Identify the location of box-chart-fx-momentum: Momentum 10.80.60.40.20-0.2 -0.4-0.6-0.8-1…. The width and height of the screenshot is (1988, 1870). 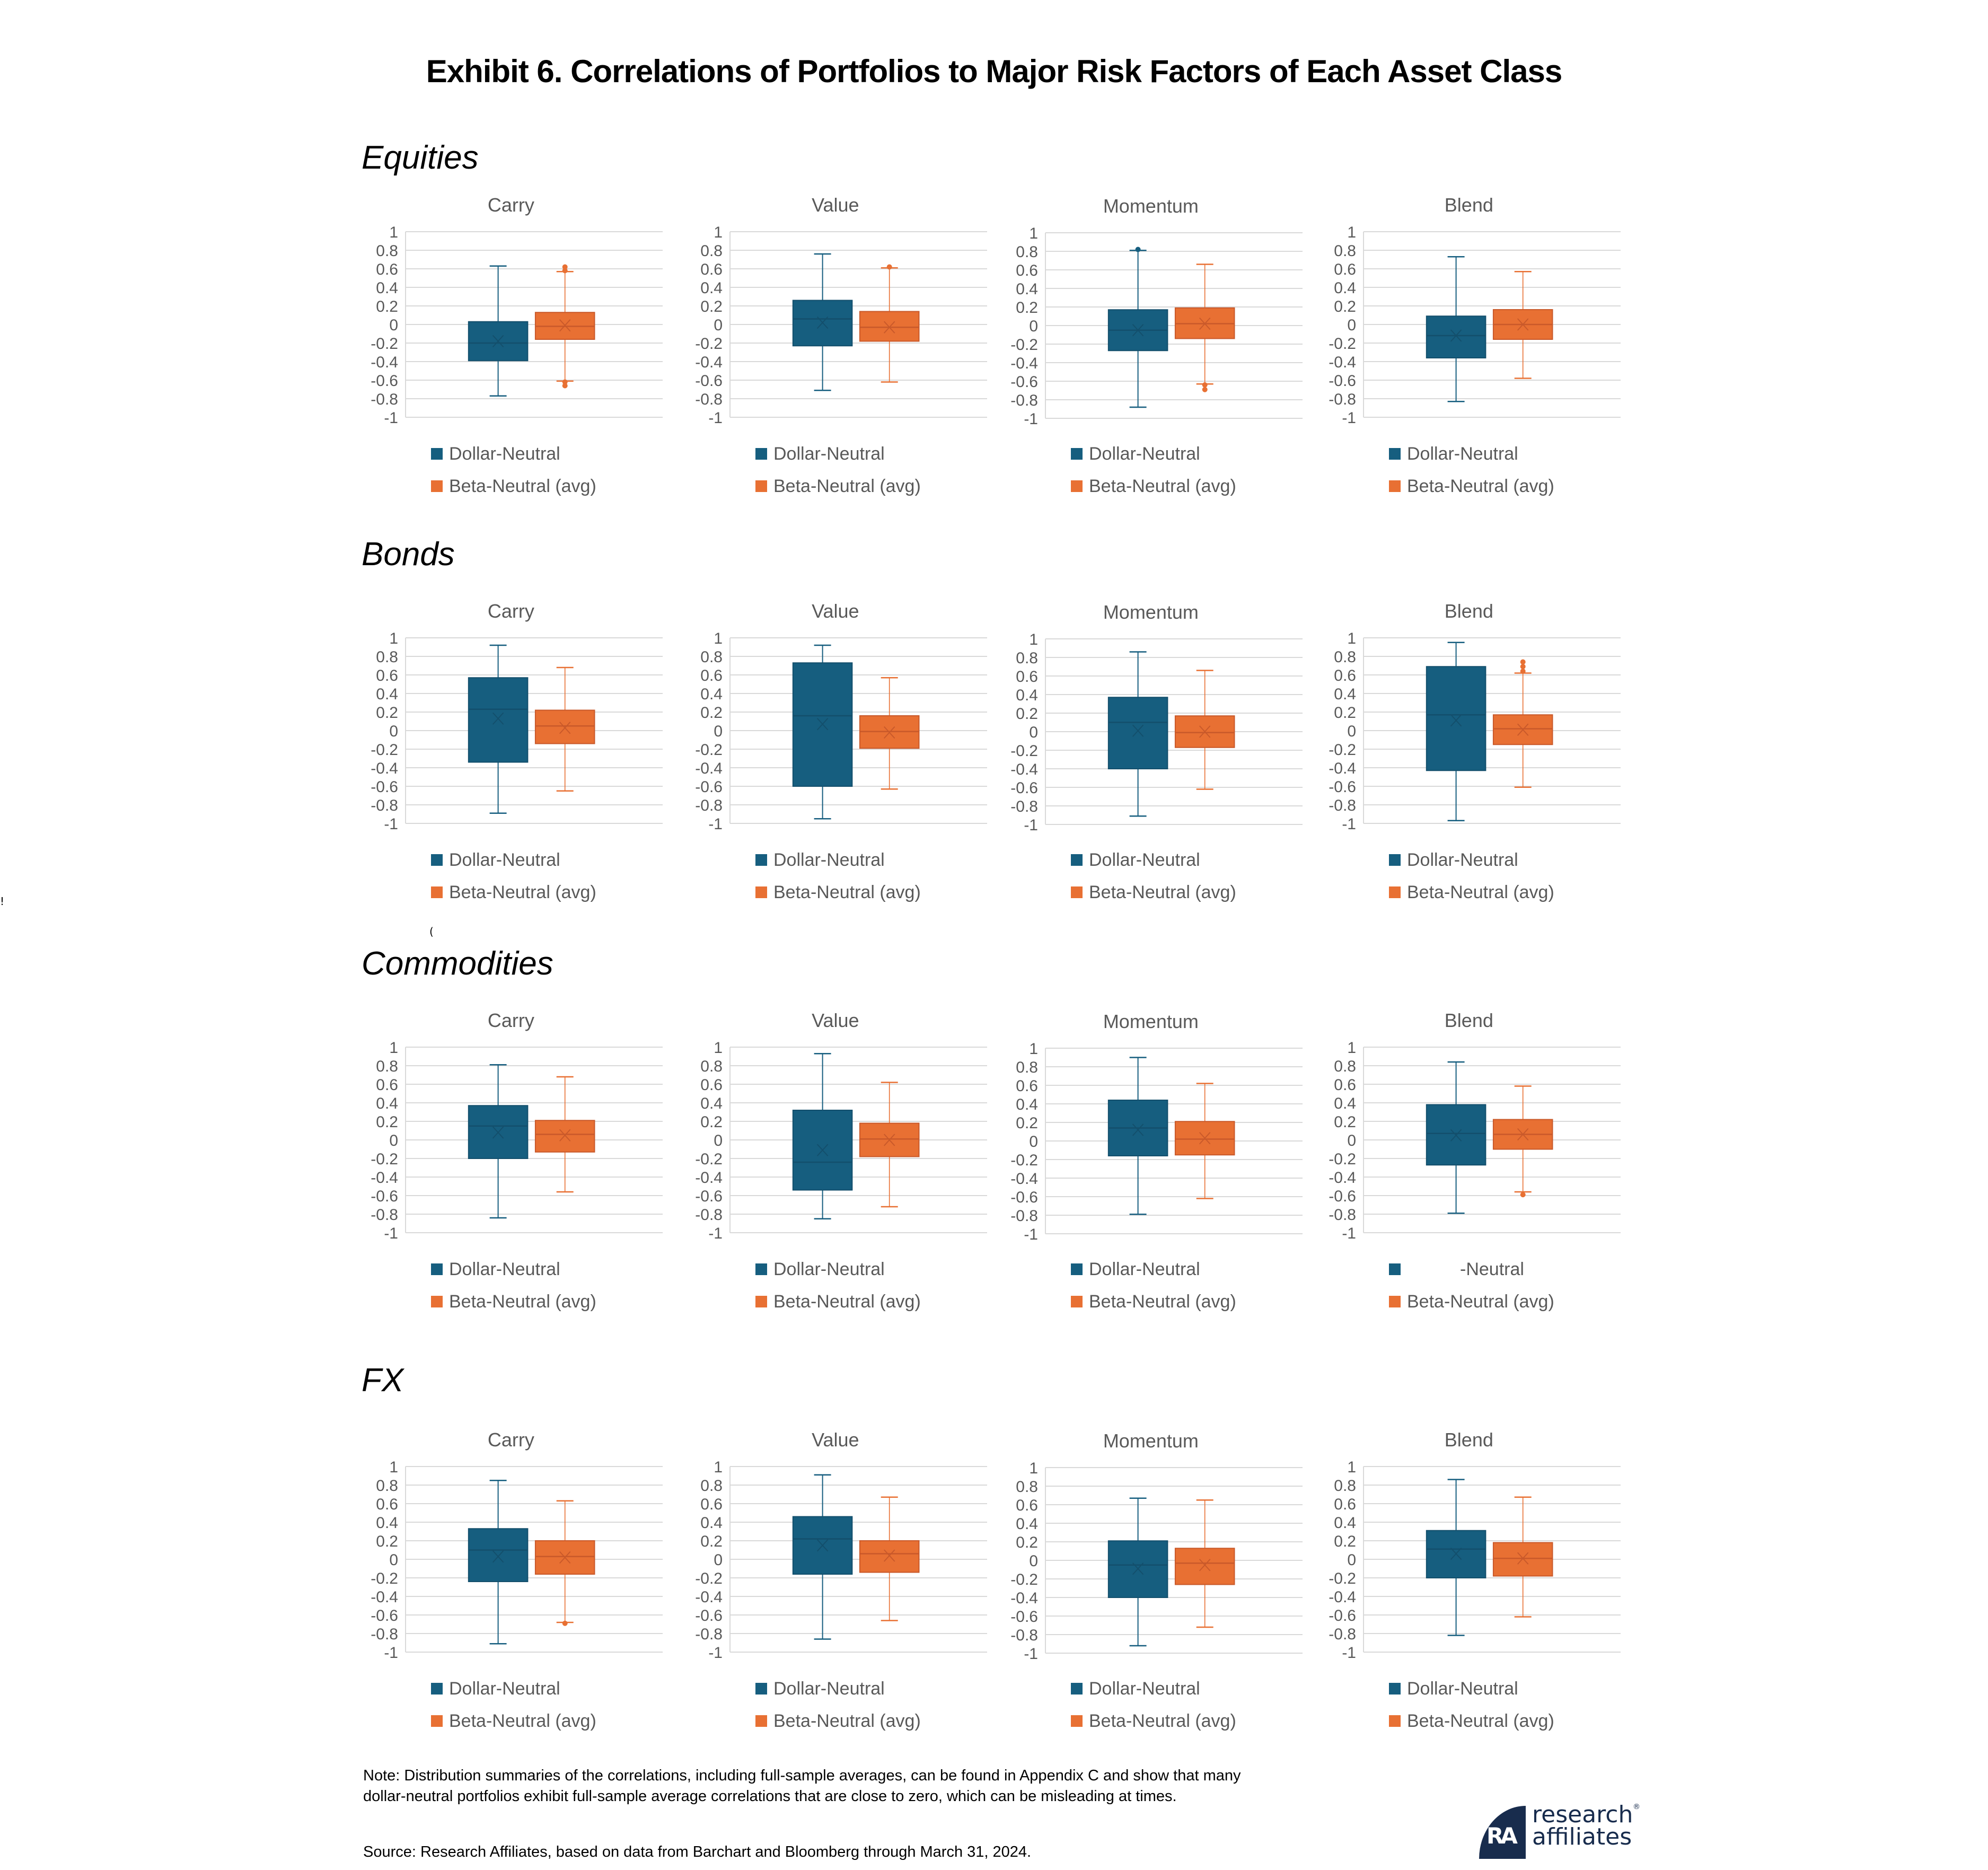
(1156, 1580).